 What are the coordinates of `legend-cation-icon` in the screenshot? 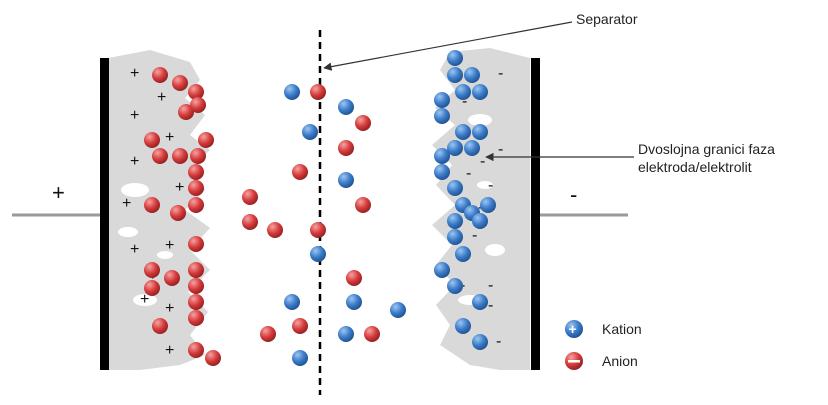 It's located at (574, 329).